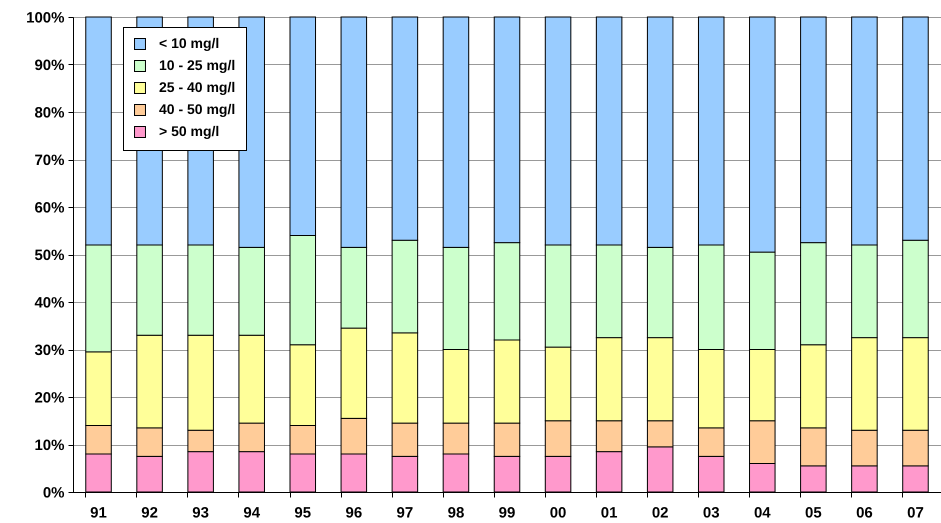  I want to click on x-tick-label: 03, so click(711, 513).